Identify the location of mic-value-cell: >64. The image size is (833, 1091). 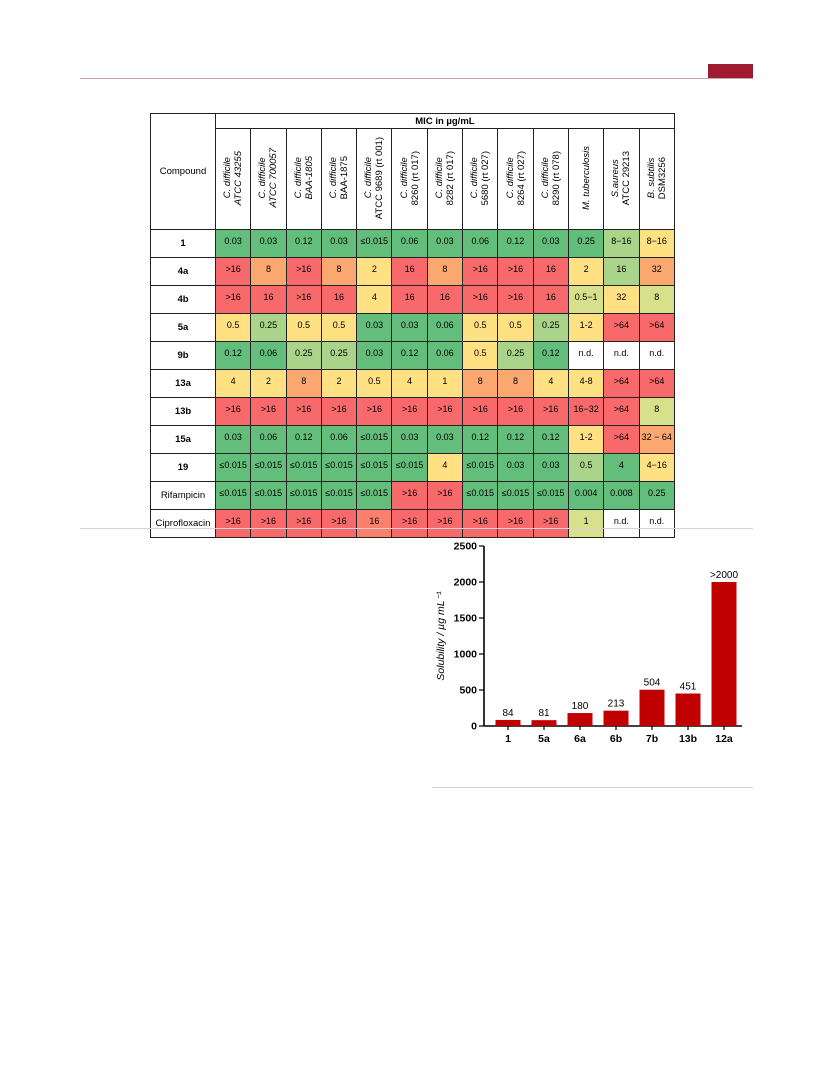
(621, 411).